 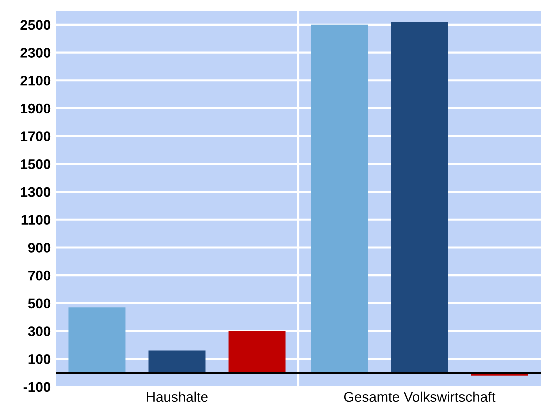 What do you see at coordinates (36, 109) in the screenshot?
I see `y-tick-label: 1900` at bounding box center [36, 109].